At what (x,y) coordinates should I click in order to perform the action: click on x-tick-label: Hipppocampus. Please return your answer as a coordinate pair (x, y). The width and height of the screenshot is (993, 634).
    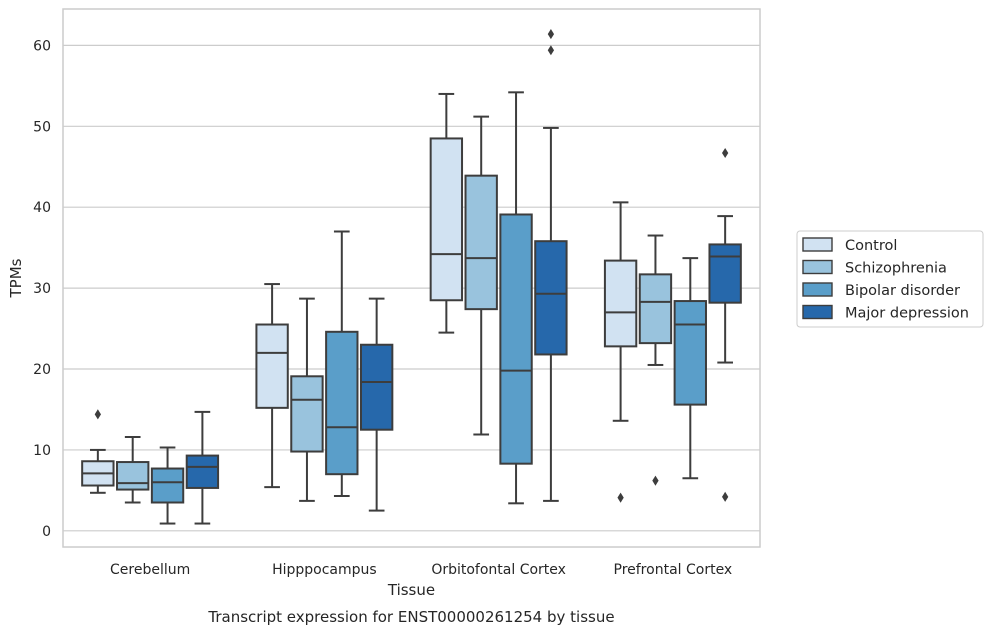
    Looking at the image, I should click on (324, 570).